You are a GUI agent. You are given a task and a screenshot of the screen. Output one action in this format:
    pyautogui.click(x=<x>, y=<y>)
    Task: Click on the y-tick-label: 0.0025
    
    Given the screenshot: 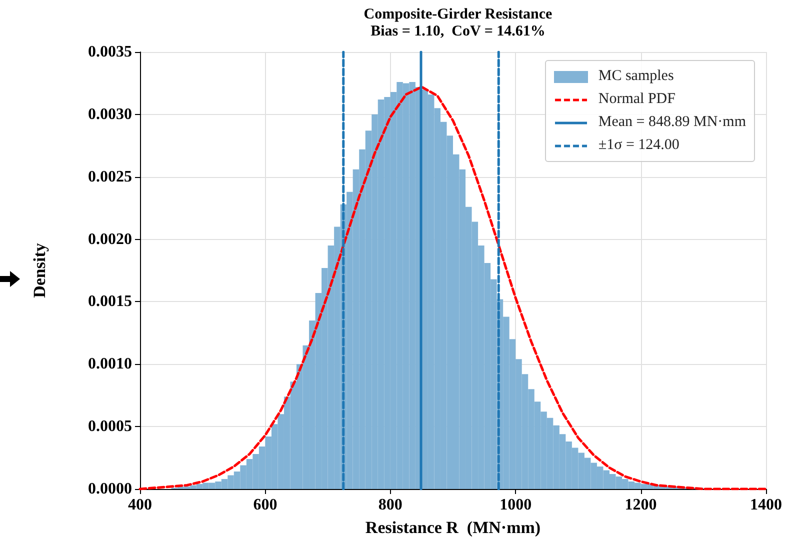 What is the action you would take?
    pyautogui.click(x=110, y=177)
    